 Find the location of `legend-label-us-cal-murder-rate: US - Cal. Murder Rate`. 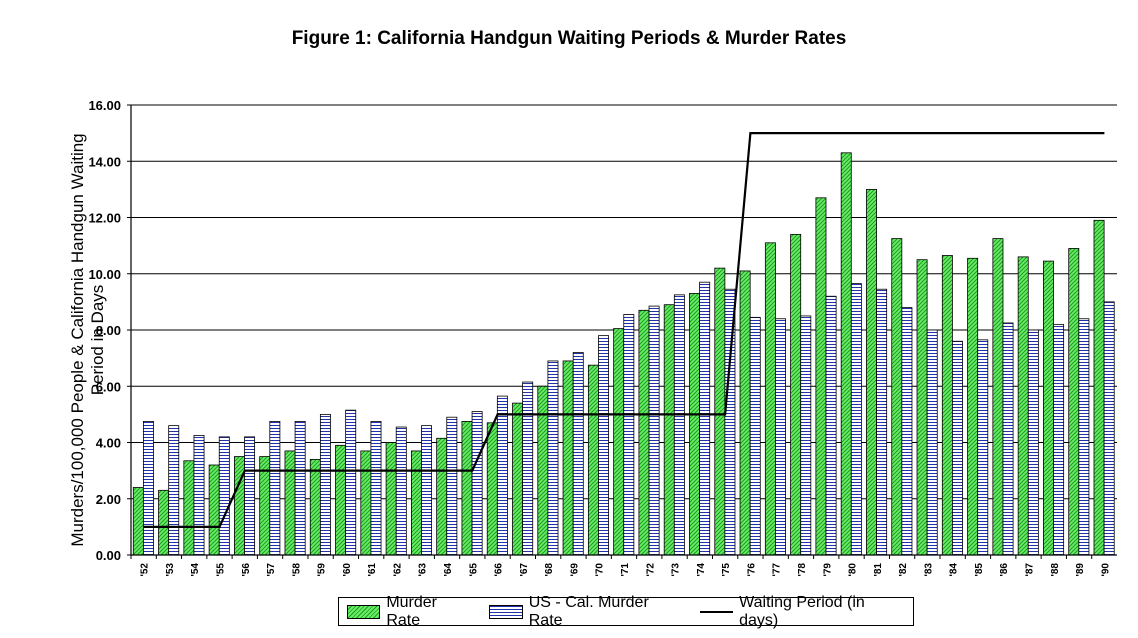

legend-label-us-cal-murder-rate: US - Cal. Murder Rate is located at coordinates (588, 611).